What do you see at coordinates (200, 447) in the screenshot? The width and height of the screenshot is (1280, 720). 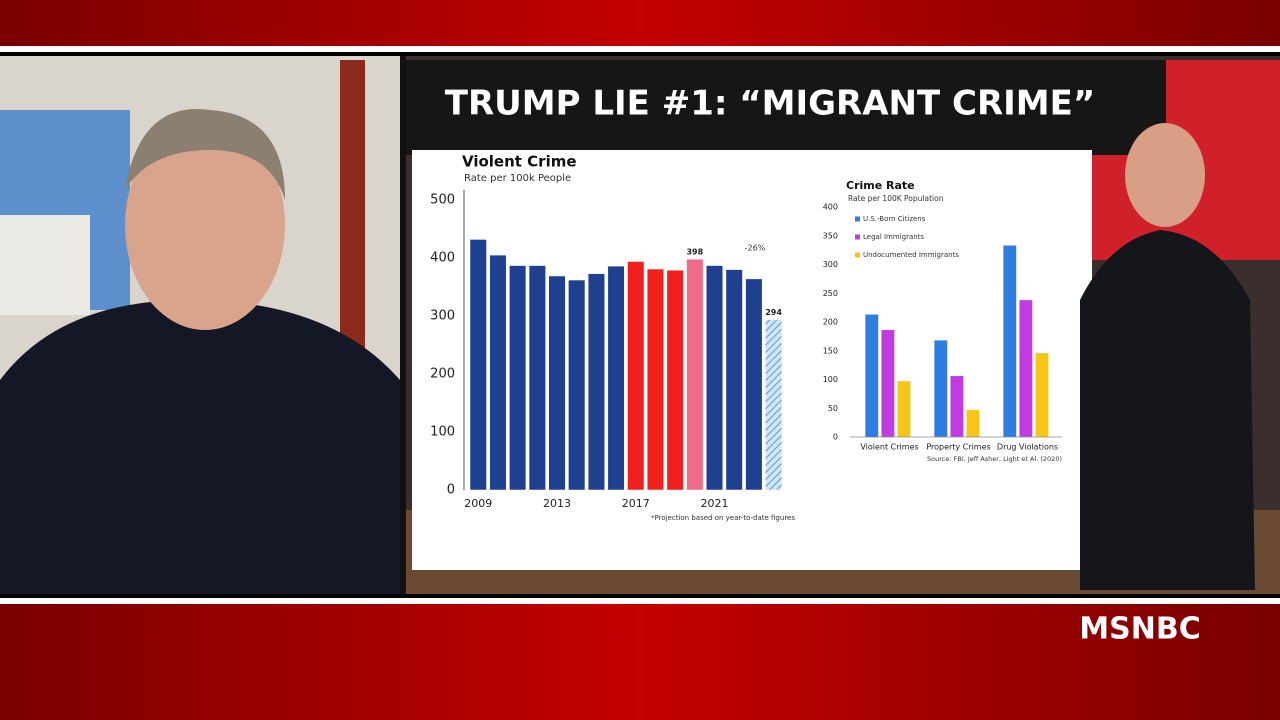 I see `host-sweater` at bounding box center [200, 447].